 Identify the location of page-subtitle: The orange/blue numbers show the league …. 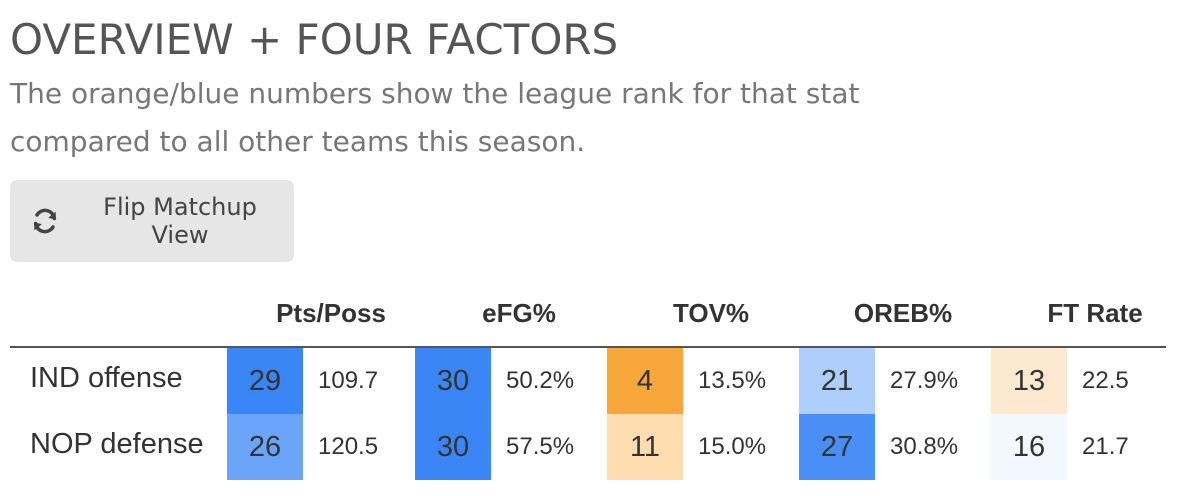
(434, 118).